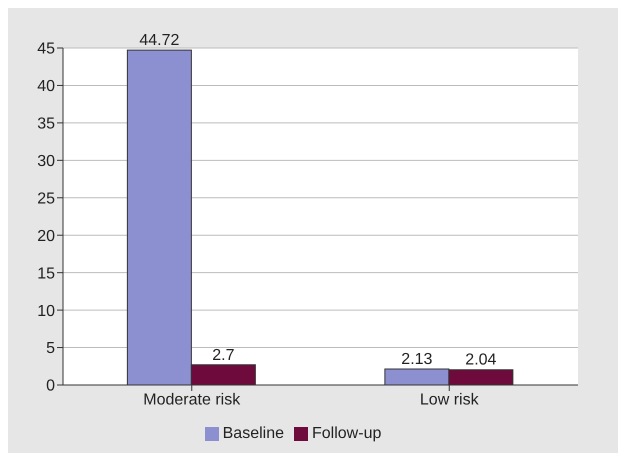  I want to click on x-tick-label: Moderate risk, so click(192, 399).